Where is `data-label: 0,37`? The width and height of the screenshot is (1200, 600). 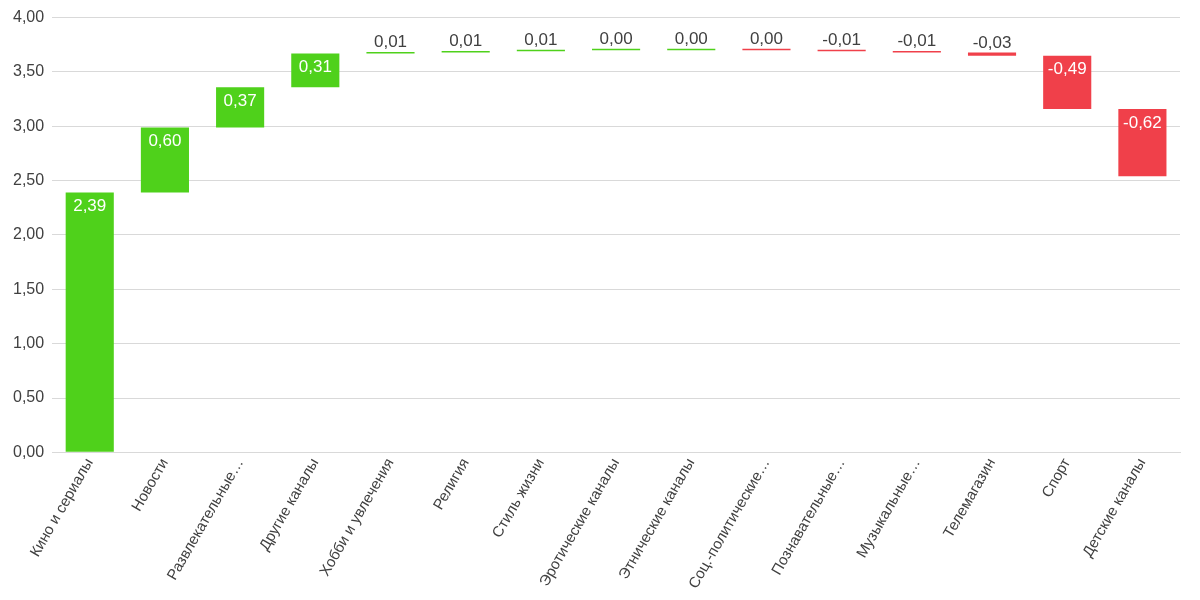
data-label: 0,37 is located at coordinates (240, 100).